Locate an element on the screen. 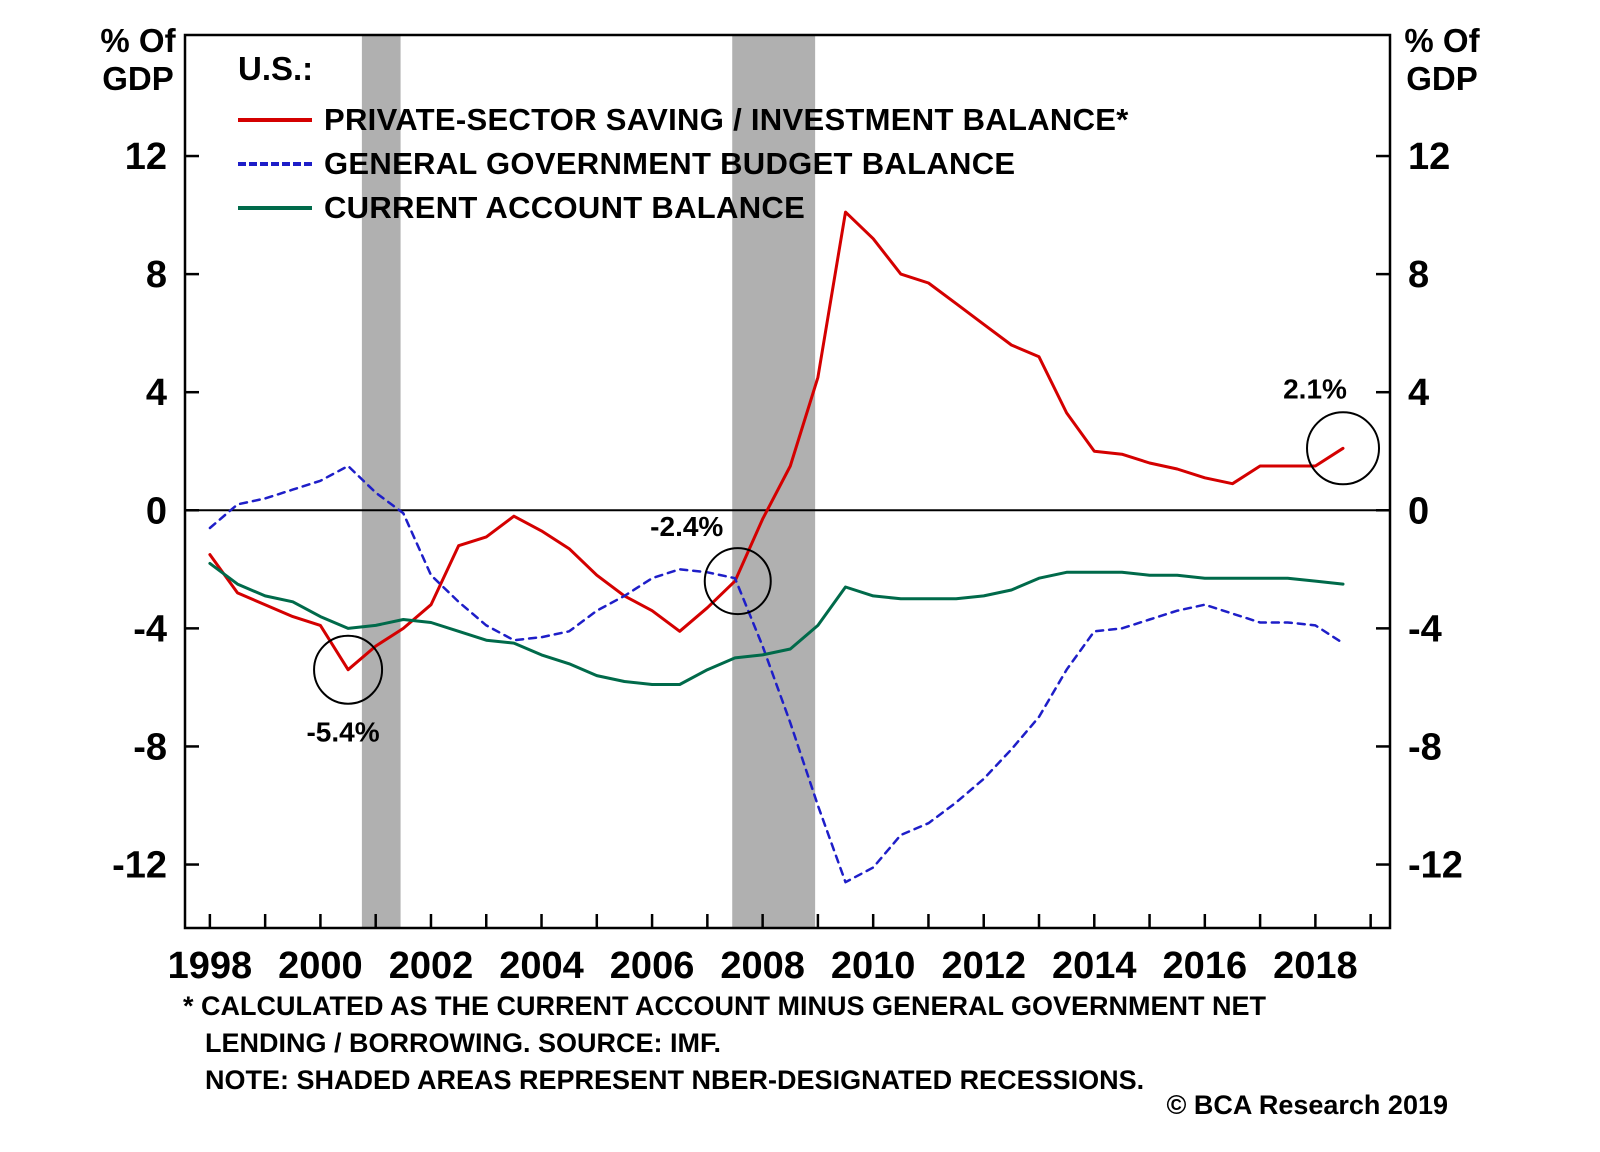 The width and height of the screenshot is (1600, 1152). annotation-label: 2.1% is located at coordinates (1315, 388).